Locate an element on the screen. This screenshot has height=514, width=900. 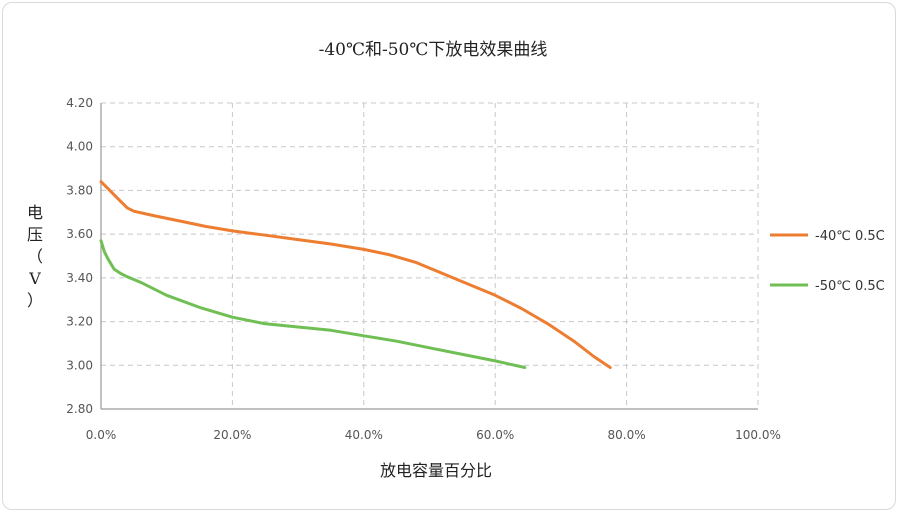
y-tick-label: 3.80 is located at coordinates (79, 190).